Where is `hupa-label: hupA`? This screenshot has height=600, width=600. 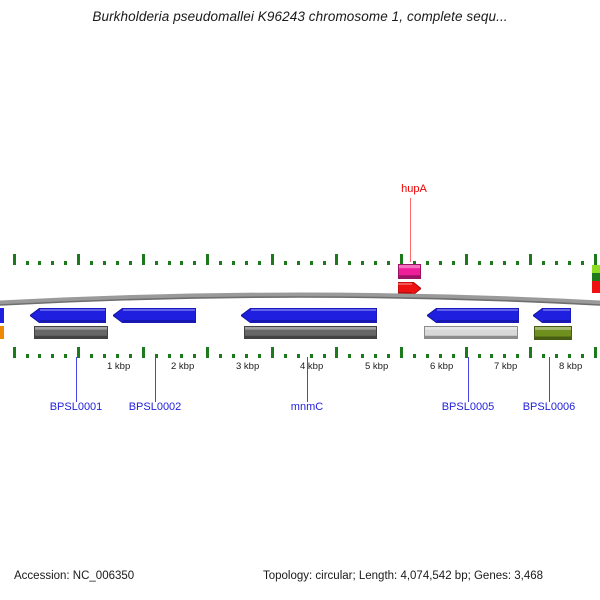
hupa-label: hupA is located at coordinates (414, 189).